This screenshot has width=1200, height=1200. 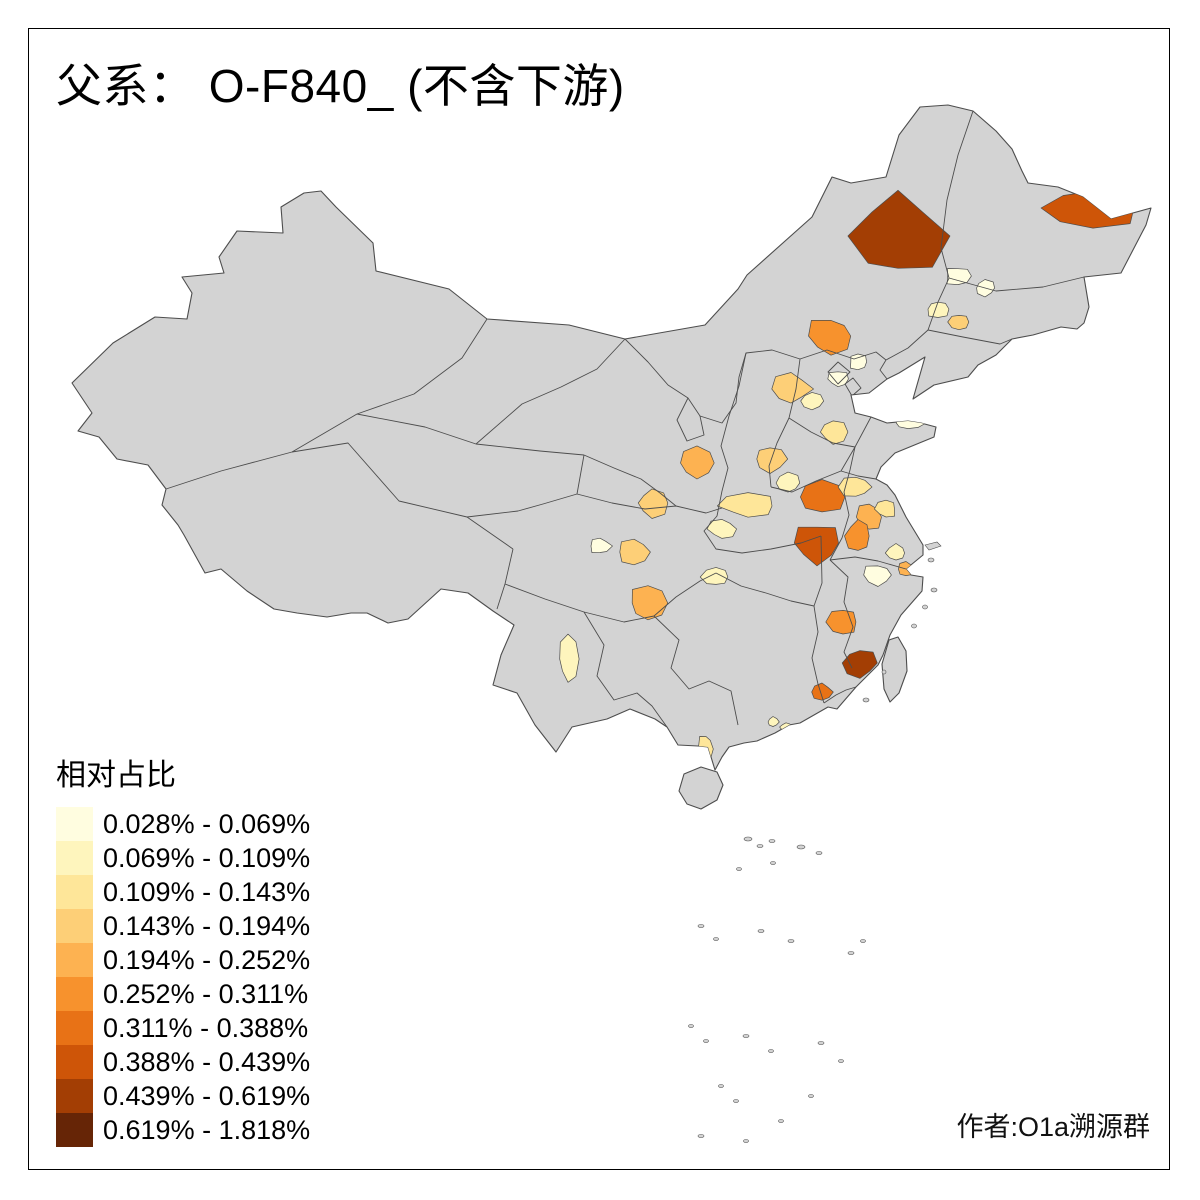 What do you see at coordinates (859, 664) in the screenshot?
I see `map-region-r35` at bounding box center [859, 664].